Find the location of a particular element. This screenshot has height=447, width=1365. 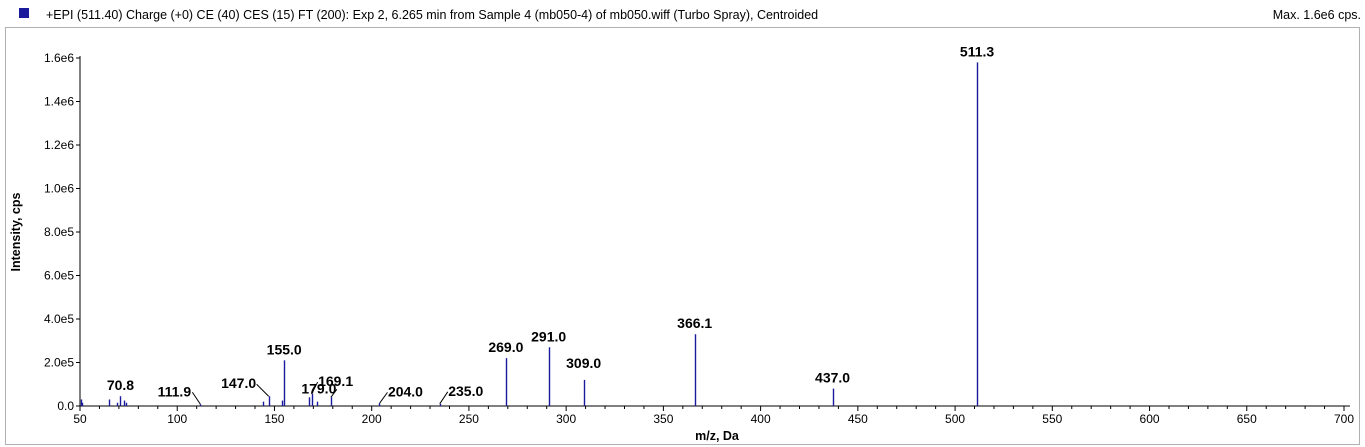

y-tick-label: 0.0 is located at coordinates (65, 406).